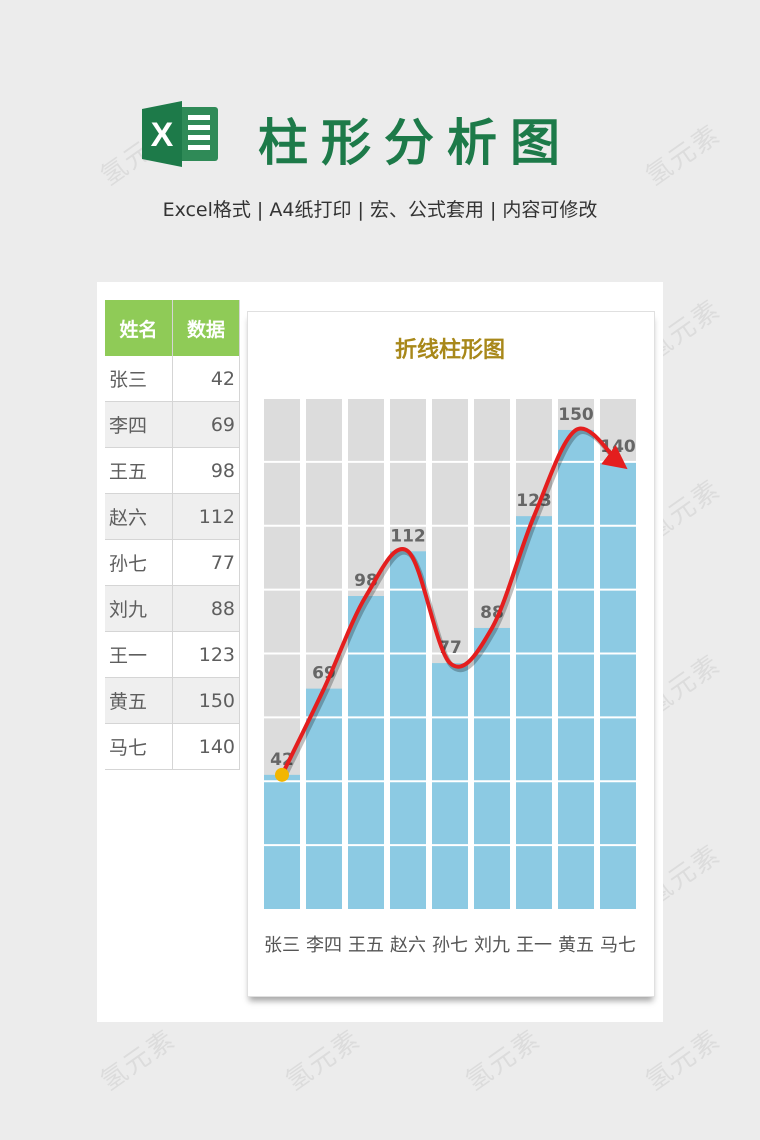  What do you see at coordinates (139, 424) in the screenshot?
I see `table-cell-name: 李四` at bounding box center [139, 424].